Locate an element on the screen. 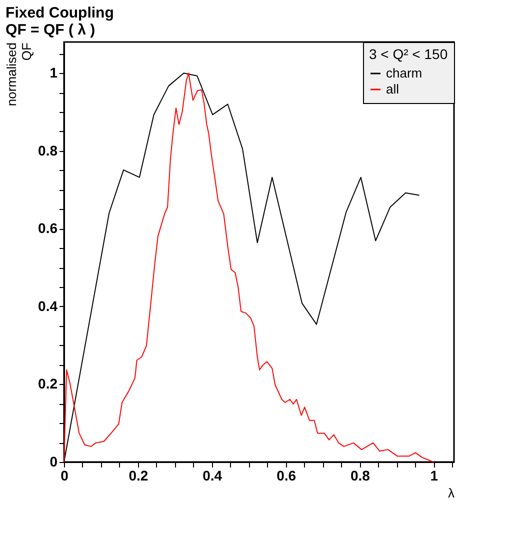 The image size is (523, 541). y-tick-label: 1 is located at coordinates (54, 72).